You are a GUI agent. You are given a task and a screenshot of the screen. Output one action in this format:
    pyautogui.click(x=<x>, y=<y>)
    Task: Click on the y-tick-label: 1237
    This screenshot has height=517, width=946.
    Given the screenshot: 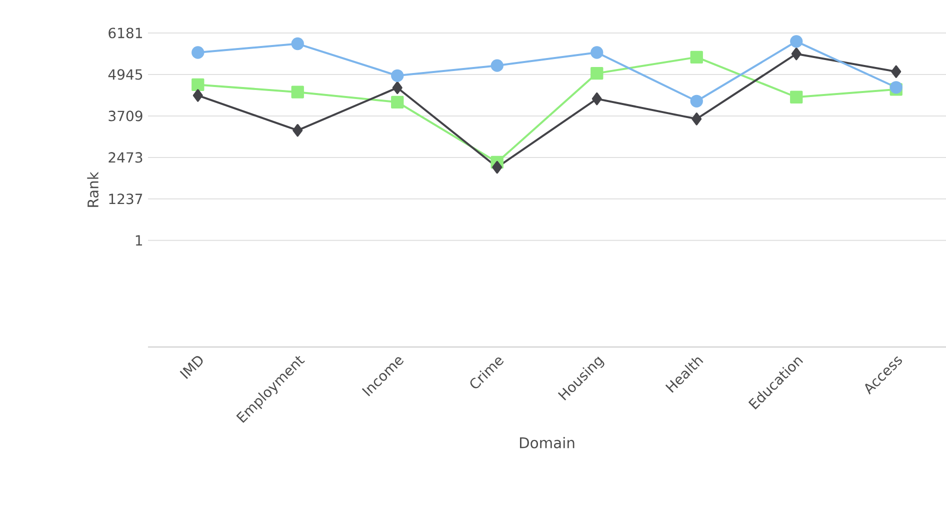 What is the action you would take?
    pyautogui.click(x=125, y=199)
    